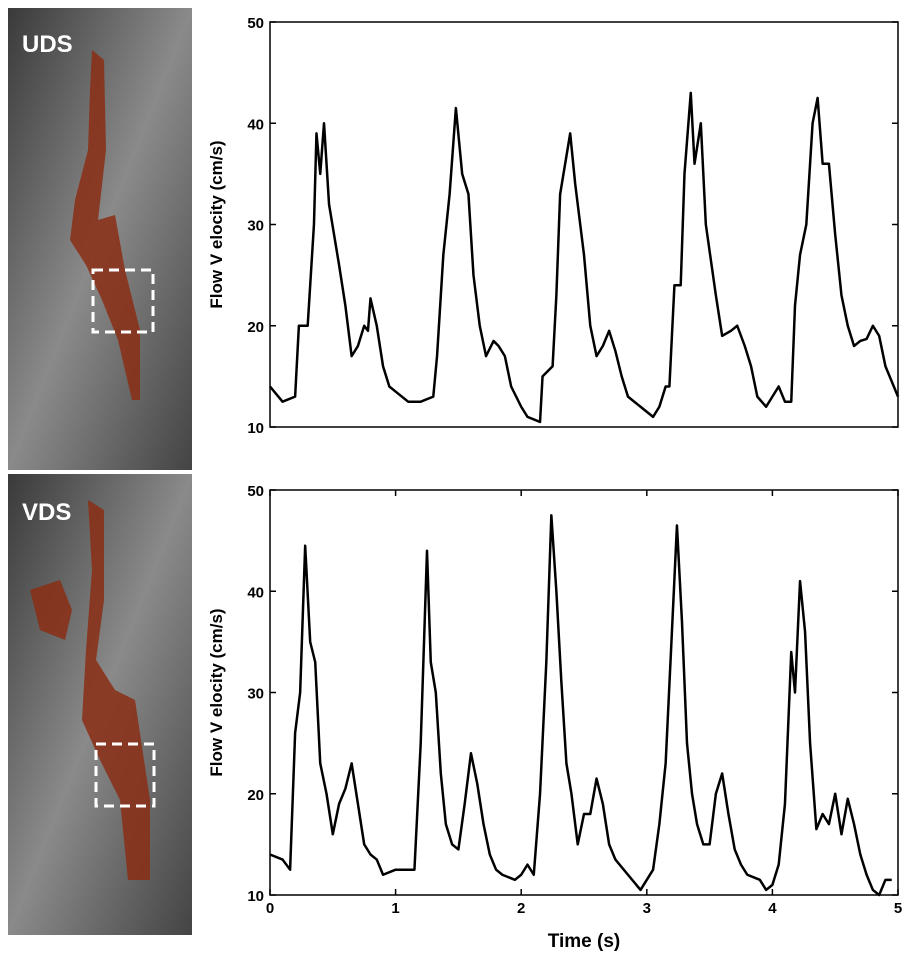 The image size is (907, 958). Describe the element at coordinates (584, 941) in the screenshot. I see `x-axis-label: Time (s)` at that location.